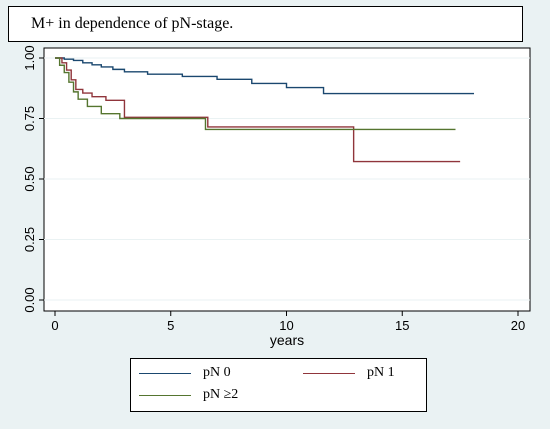 Image resolution: width=550 pixels, height=429 pixels. What do you see at coordinates (265, 24) in the screenshot?
I see `chart-title-box: M+ in dependence of pN-stage.` at bounding box center [265, 24].